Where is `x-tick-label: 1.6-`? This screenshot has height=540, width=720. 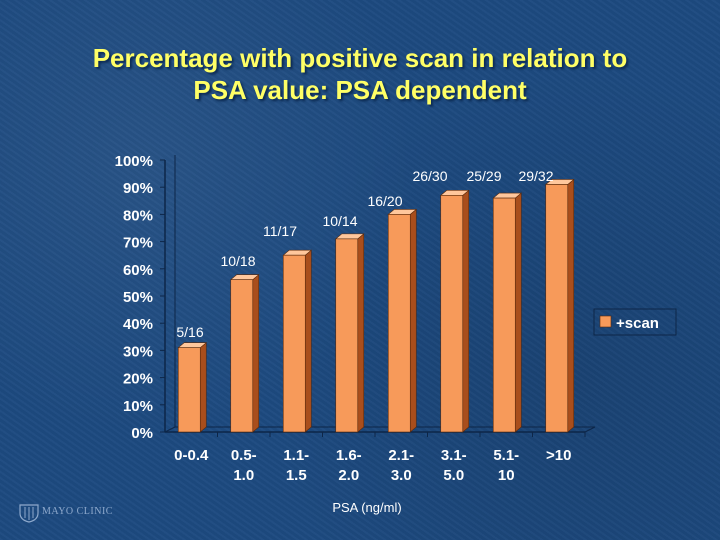 x-tick-label: 1.6- is located at coordinates (349, 455).